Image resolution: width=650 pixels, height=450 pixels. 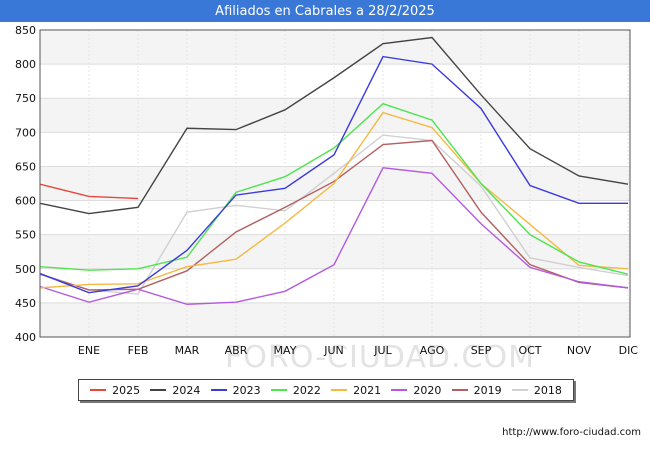 What do you see at coordinates (481, 350) in the screenshot?
I see `x-tick-label: SEP` at bounding box center [481, 350].